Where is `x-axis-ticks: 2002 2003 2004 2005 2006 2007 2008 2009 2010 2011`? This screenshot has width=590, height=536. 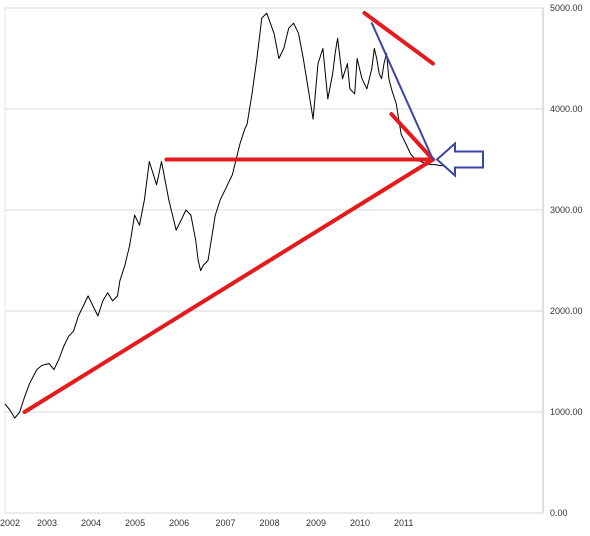
x-axis-ticks: 2002 2003 2004 2005 2006 2007 2008 2009 2010 2011 is located at coordinates (206, 523).